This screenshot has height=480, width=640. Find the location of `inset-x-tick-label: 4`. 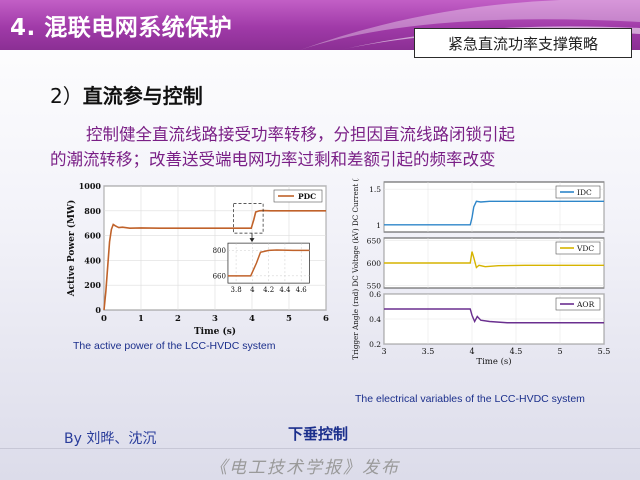

inset-x-tick-label: 4 is located at coordinates (252, 290).